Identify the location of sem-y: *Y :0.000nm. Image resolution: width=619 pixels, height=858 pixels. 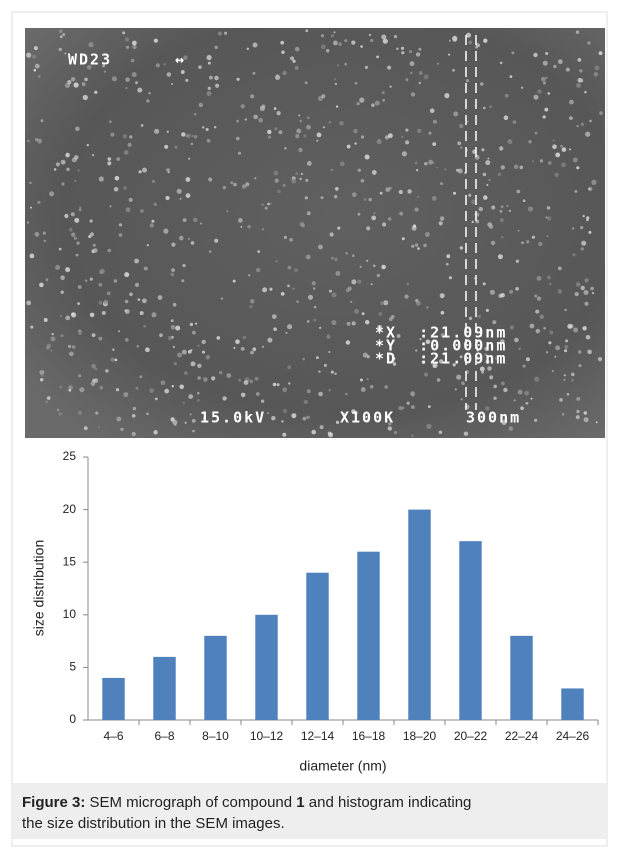
(441, 346).